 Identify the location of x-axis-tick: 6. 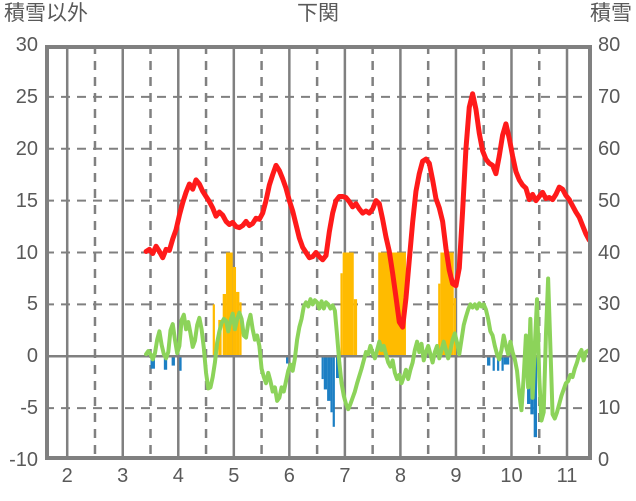
(289, 476).